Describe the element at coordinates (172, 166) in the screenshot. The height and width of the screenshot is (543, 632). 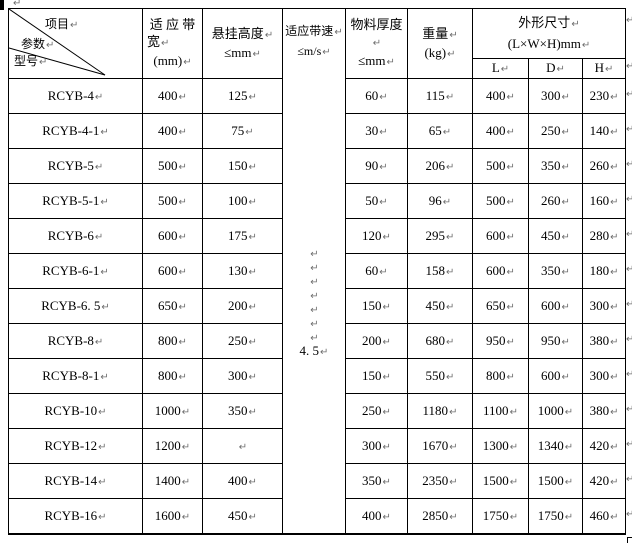
I see `cell-bandwidth: 500↵` at that location.